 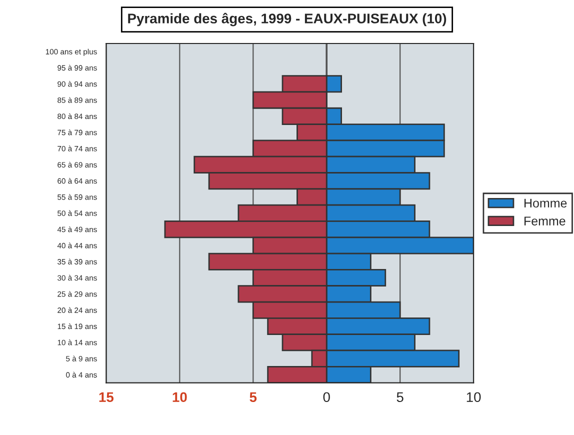 What do you see at coordinates (106, 397) in the screenshot?
I see `x-tick-label: 15` at bounding box center [106, 397].